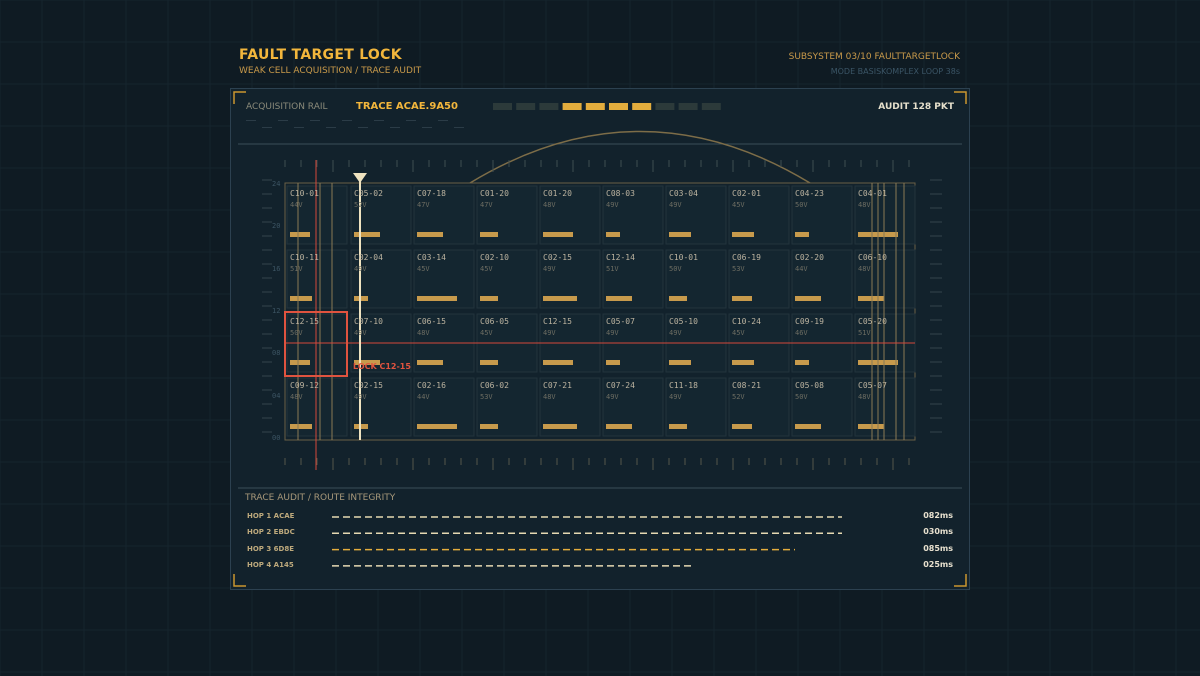  What do you see at coordinates (683, 385) in the screenshot?
I see `cell-id: C11-18` at bounding box center [683, 385].